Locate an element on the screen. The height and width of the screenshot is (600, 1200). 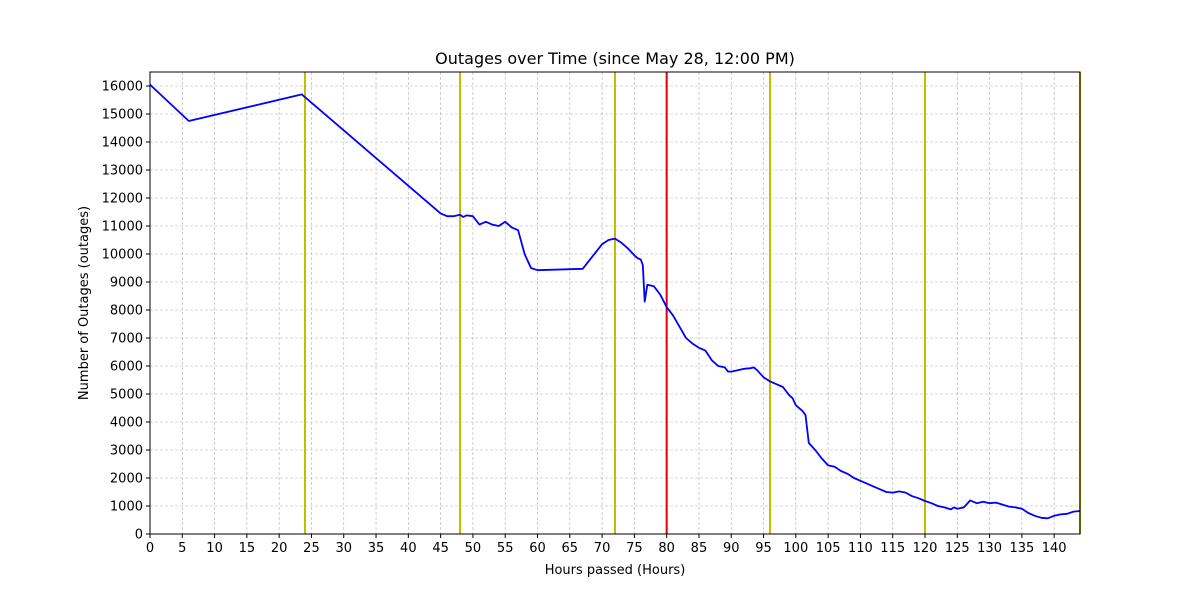
x-tick-label: 140 is located at coordinates (1054, 548).